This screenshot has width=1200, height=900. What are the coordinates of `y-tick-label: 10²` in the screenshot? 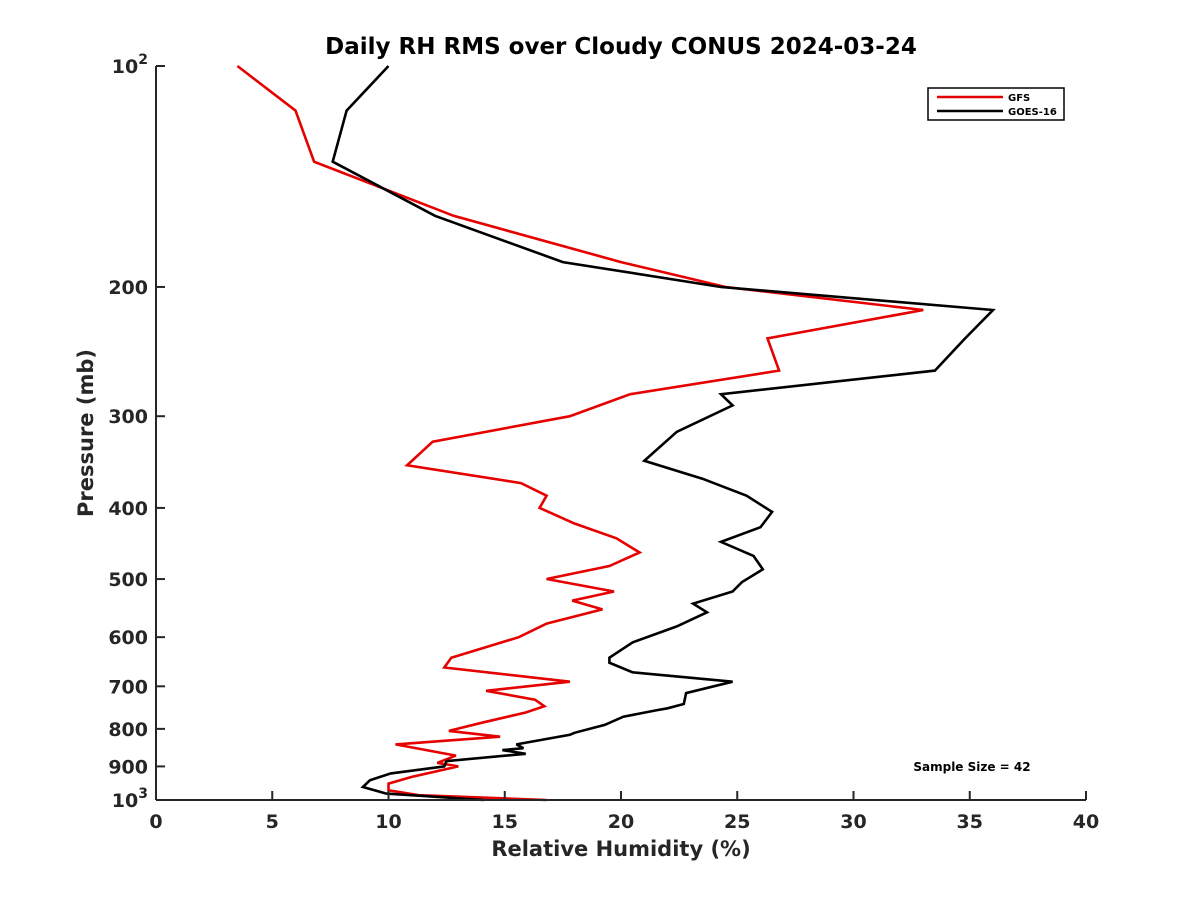 It's located at (130, 65).